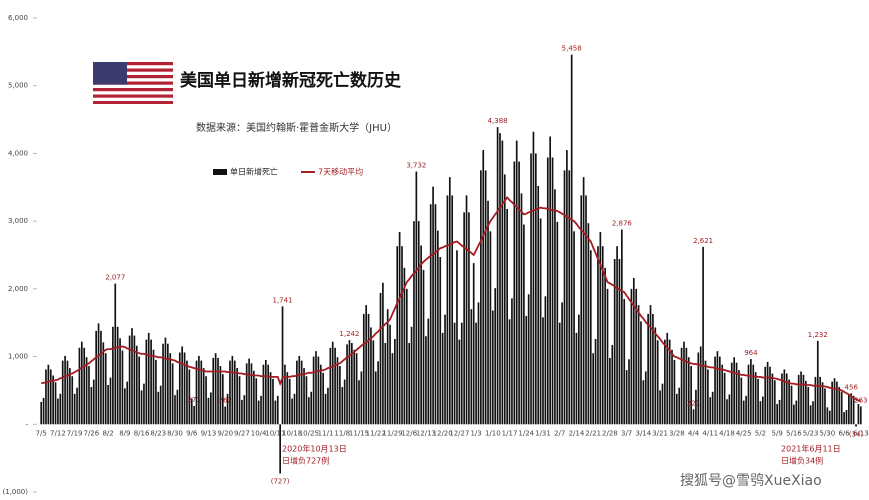 This screenshot has width=869, height=500. Describe the element at coordinates (459, 433) in the screenshot. I see `x-tick-label: 12/27` at that location.